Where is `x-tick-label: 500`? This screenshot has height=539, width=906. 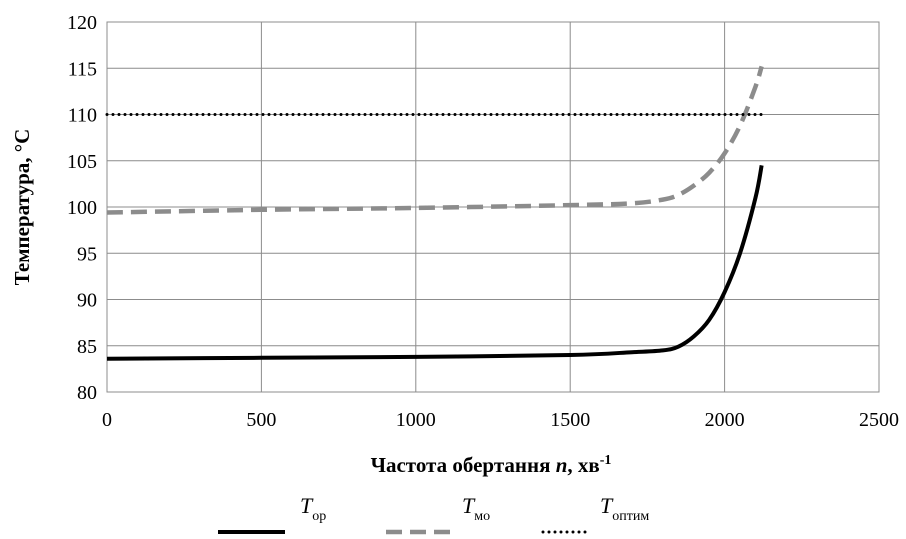 x-tick-label: 500 is located at coordinates (261, 420).